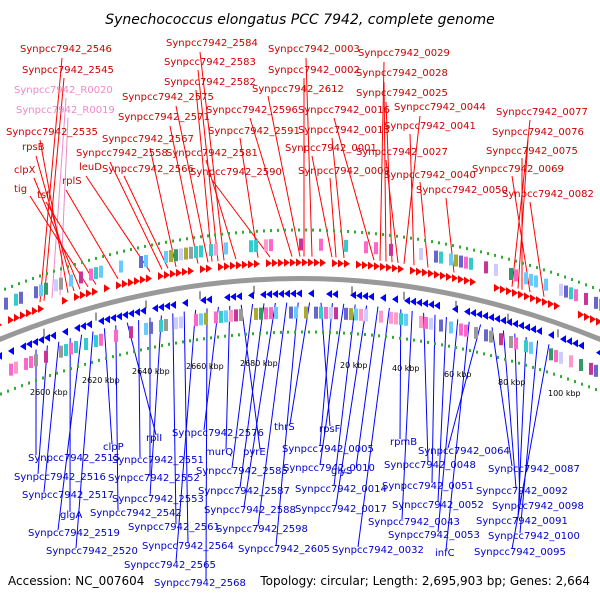  What do you see at coordinates (168, 97) in the screenshot?
I see `gene-label: Synpcc7942_2575` at bounding box center [168, 97].